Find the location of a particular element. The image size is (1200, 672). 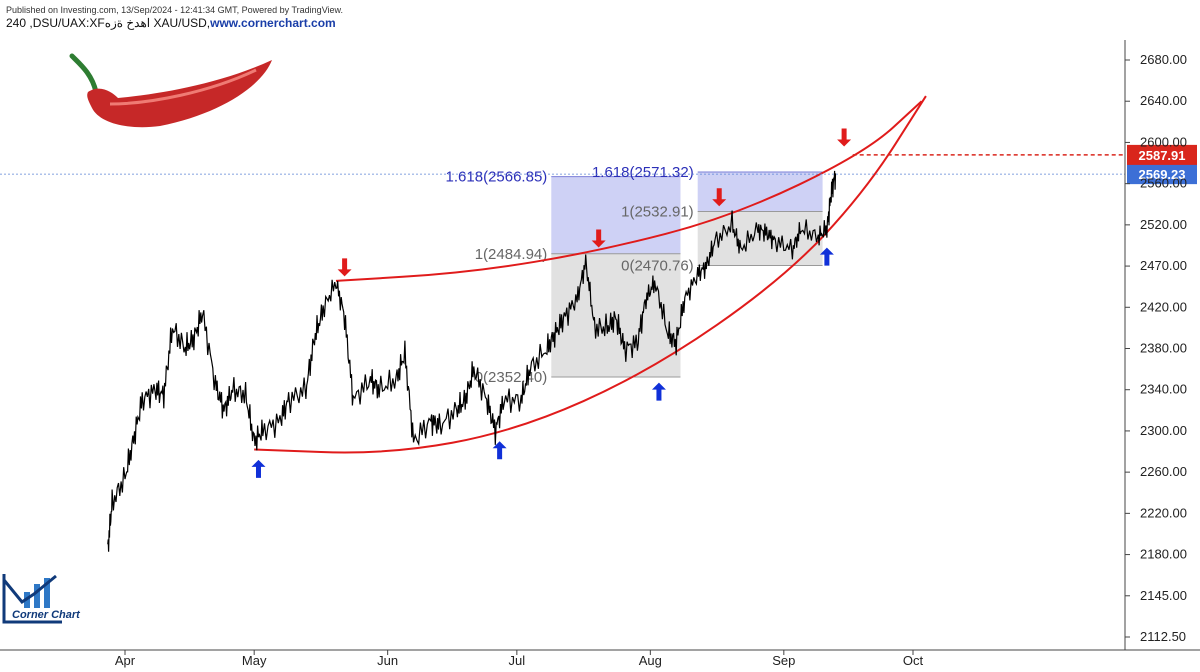

fib-level-1-label: 1(2484.94) is located at coordinates (511, 254).